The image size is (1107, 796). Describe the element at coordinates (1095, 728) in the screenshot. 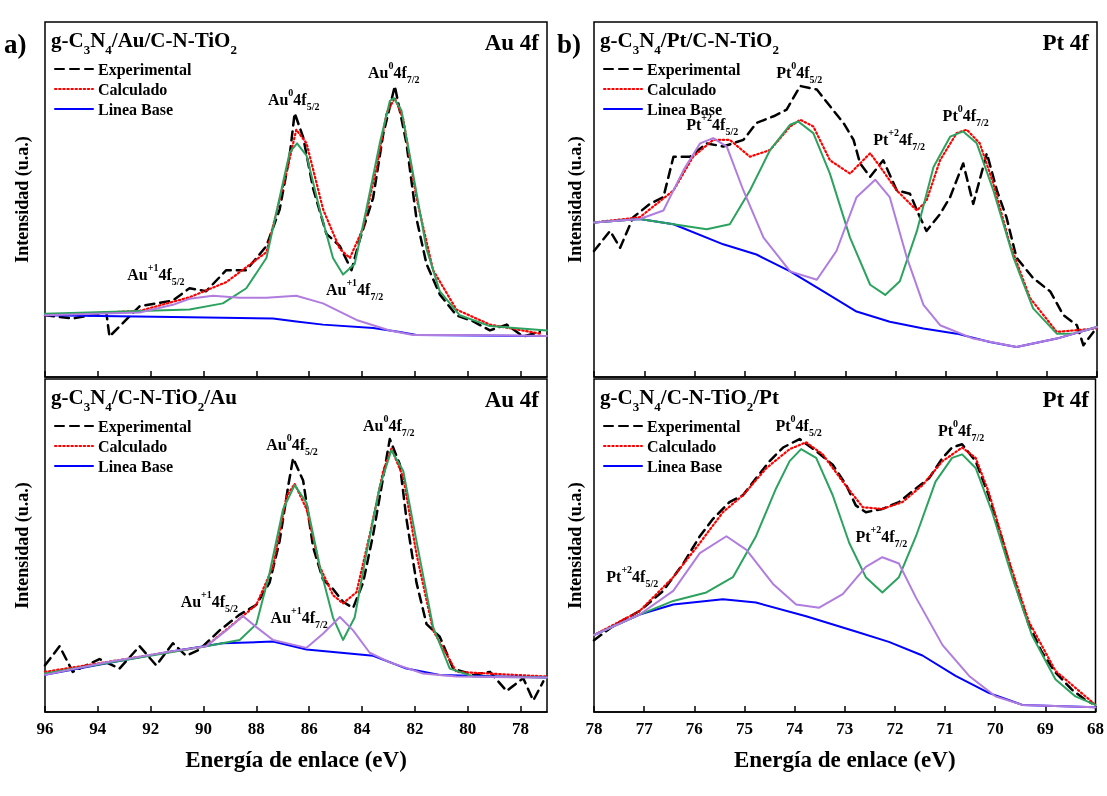

I see `x-tick-label: 68` at that location.